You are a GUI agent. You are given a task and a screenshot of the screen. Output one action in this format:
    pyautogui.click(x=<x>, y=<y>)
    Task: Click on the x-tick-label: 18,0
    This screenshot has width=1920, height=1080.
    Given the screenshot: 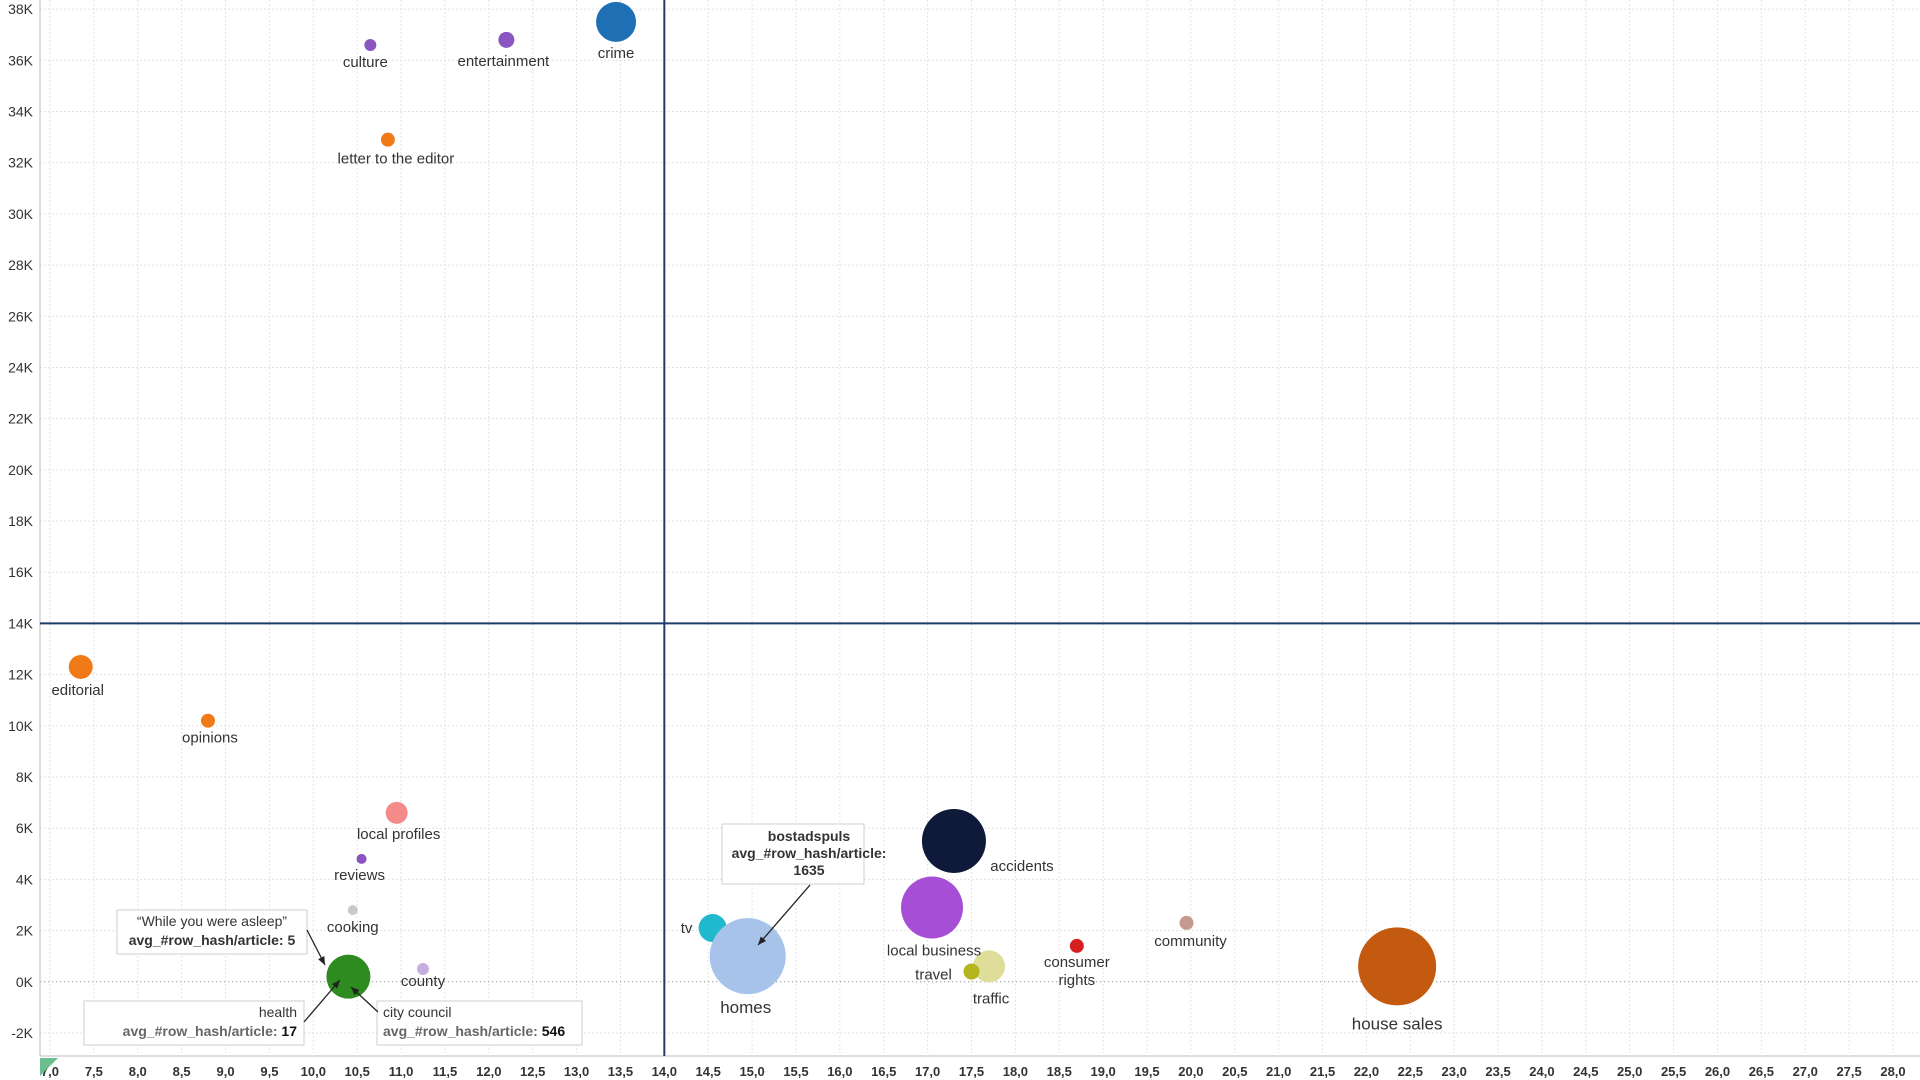 What is the action you would take?
    pyautogui.click(x=1015, y=1071)
    